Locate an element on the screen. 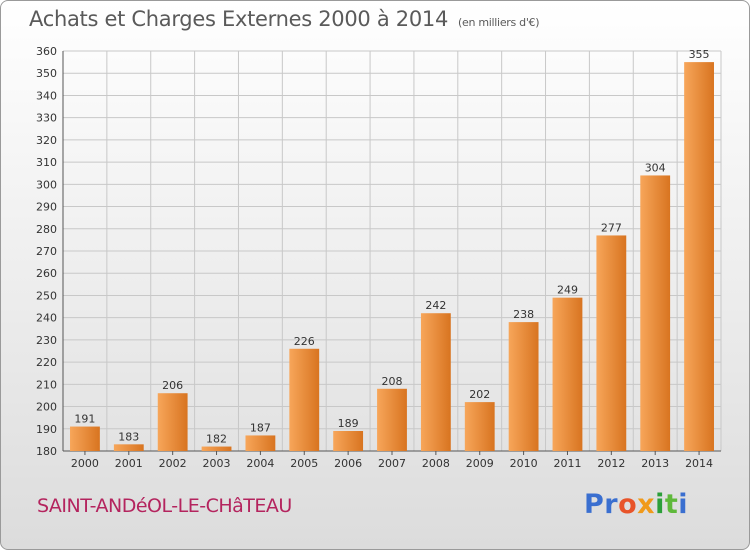  data-label: 182 is located at coordinates (216, 439).